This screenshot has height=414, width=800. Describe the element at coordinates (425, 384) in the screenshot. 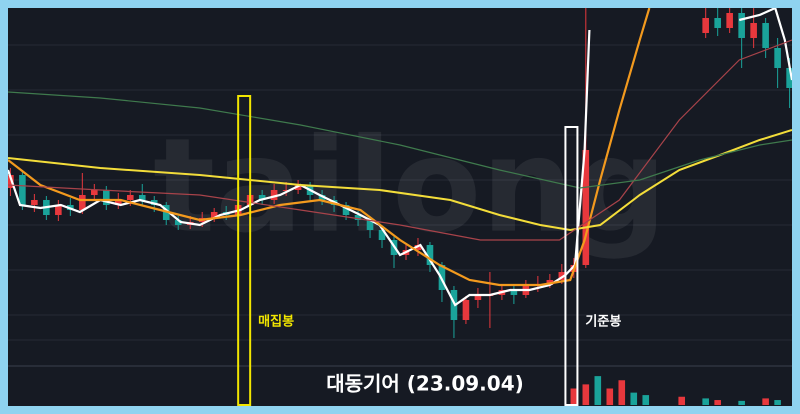

I see `chart-title: 대동기어 (23.09.04)` at that location.